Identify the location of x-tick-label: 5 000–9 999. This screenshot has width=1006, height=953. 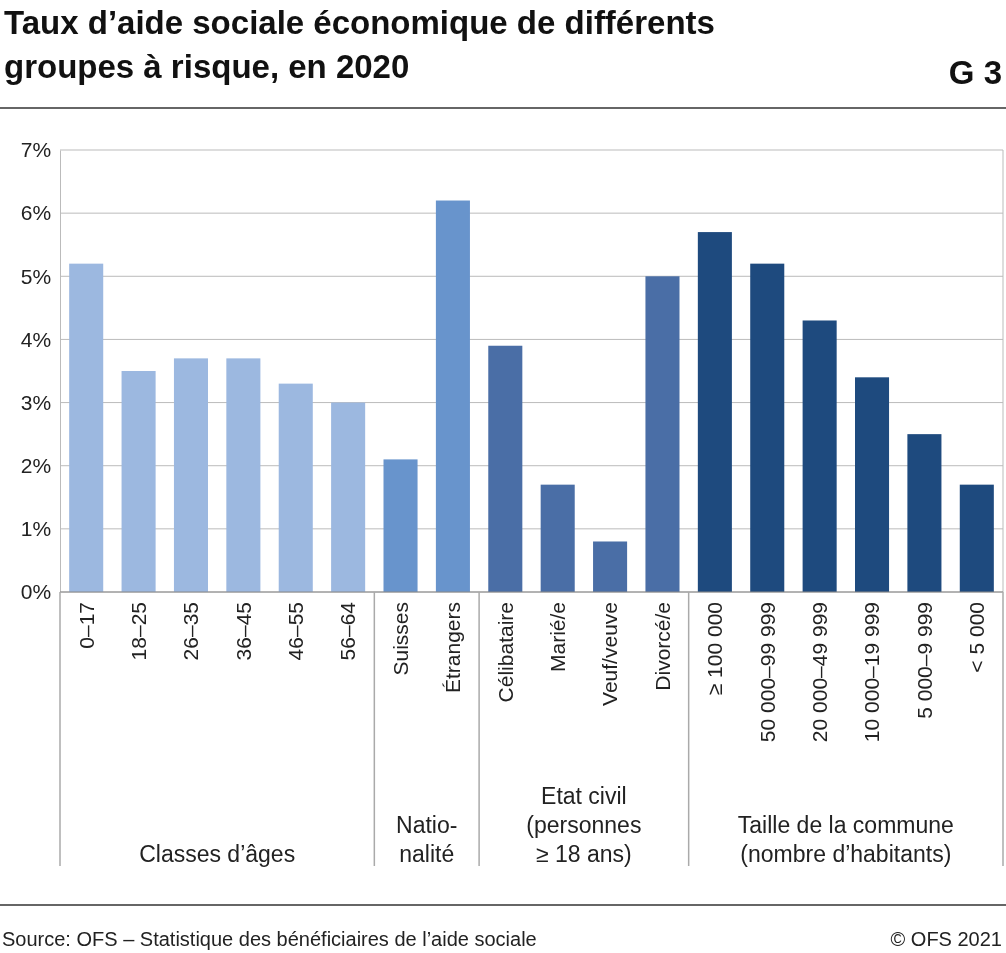
(924, 660).